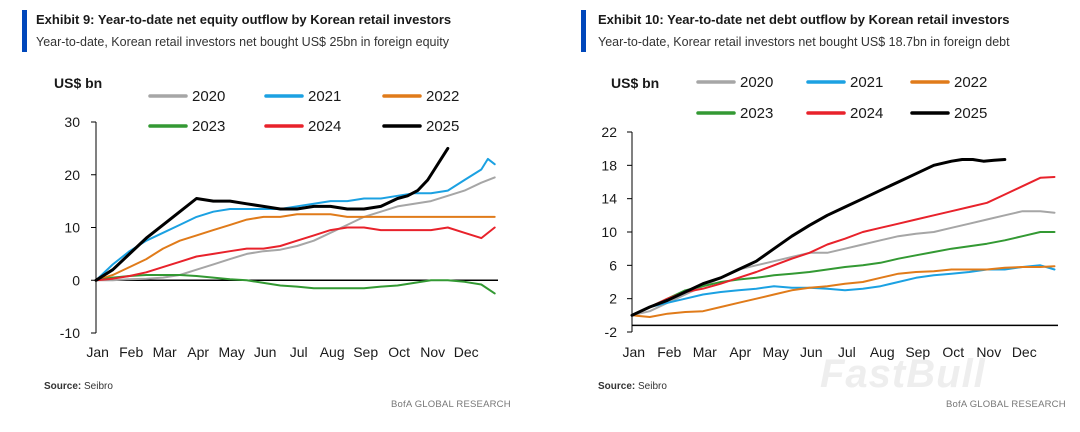 The width and height of the screenshot is (1080, 432). Describe the element at coordinates (609, 165) in the screenshot. I see `y-tick-label: 18` at that location.